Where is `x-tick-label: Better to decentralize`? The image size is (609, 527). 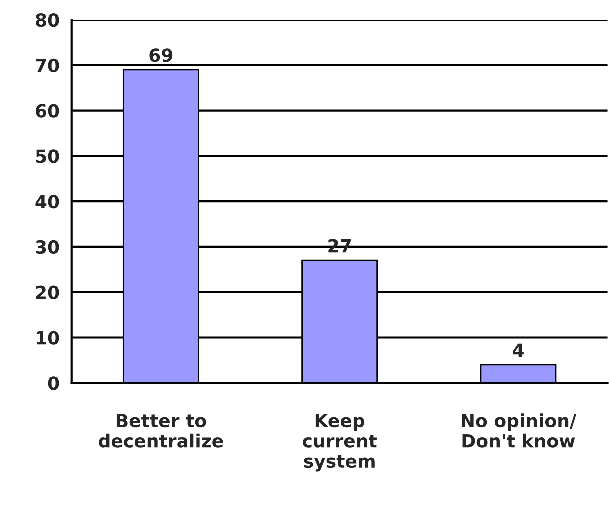
x-tick-label: Better to decentralize is located at coordinates (161, 431).